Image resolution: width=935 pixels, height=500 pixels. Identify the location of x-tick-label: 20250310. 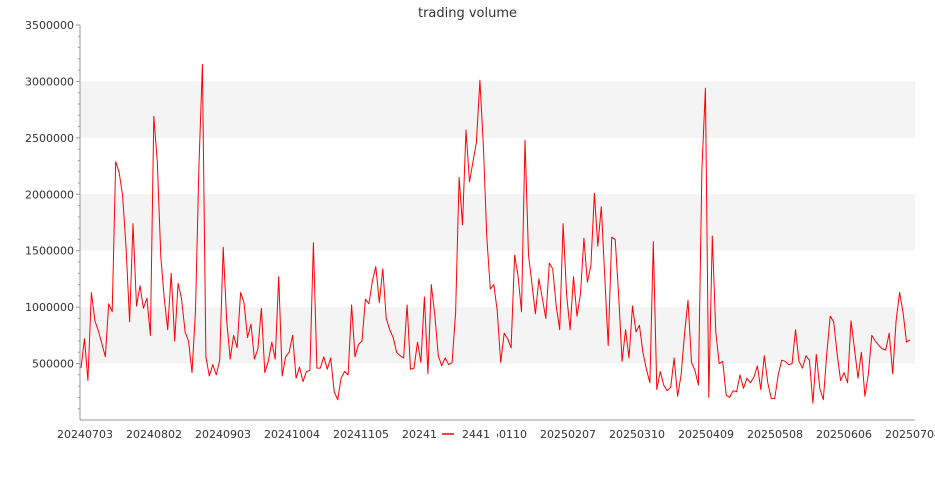
(637, 434).